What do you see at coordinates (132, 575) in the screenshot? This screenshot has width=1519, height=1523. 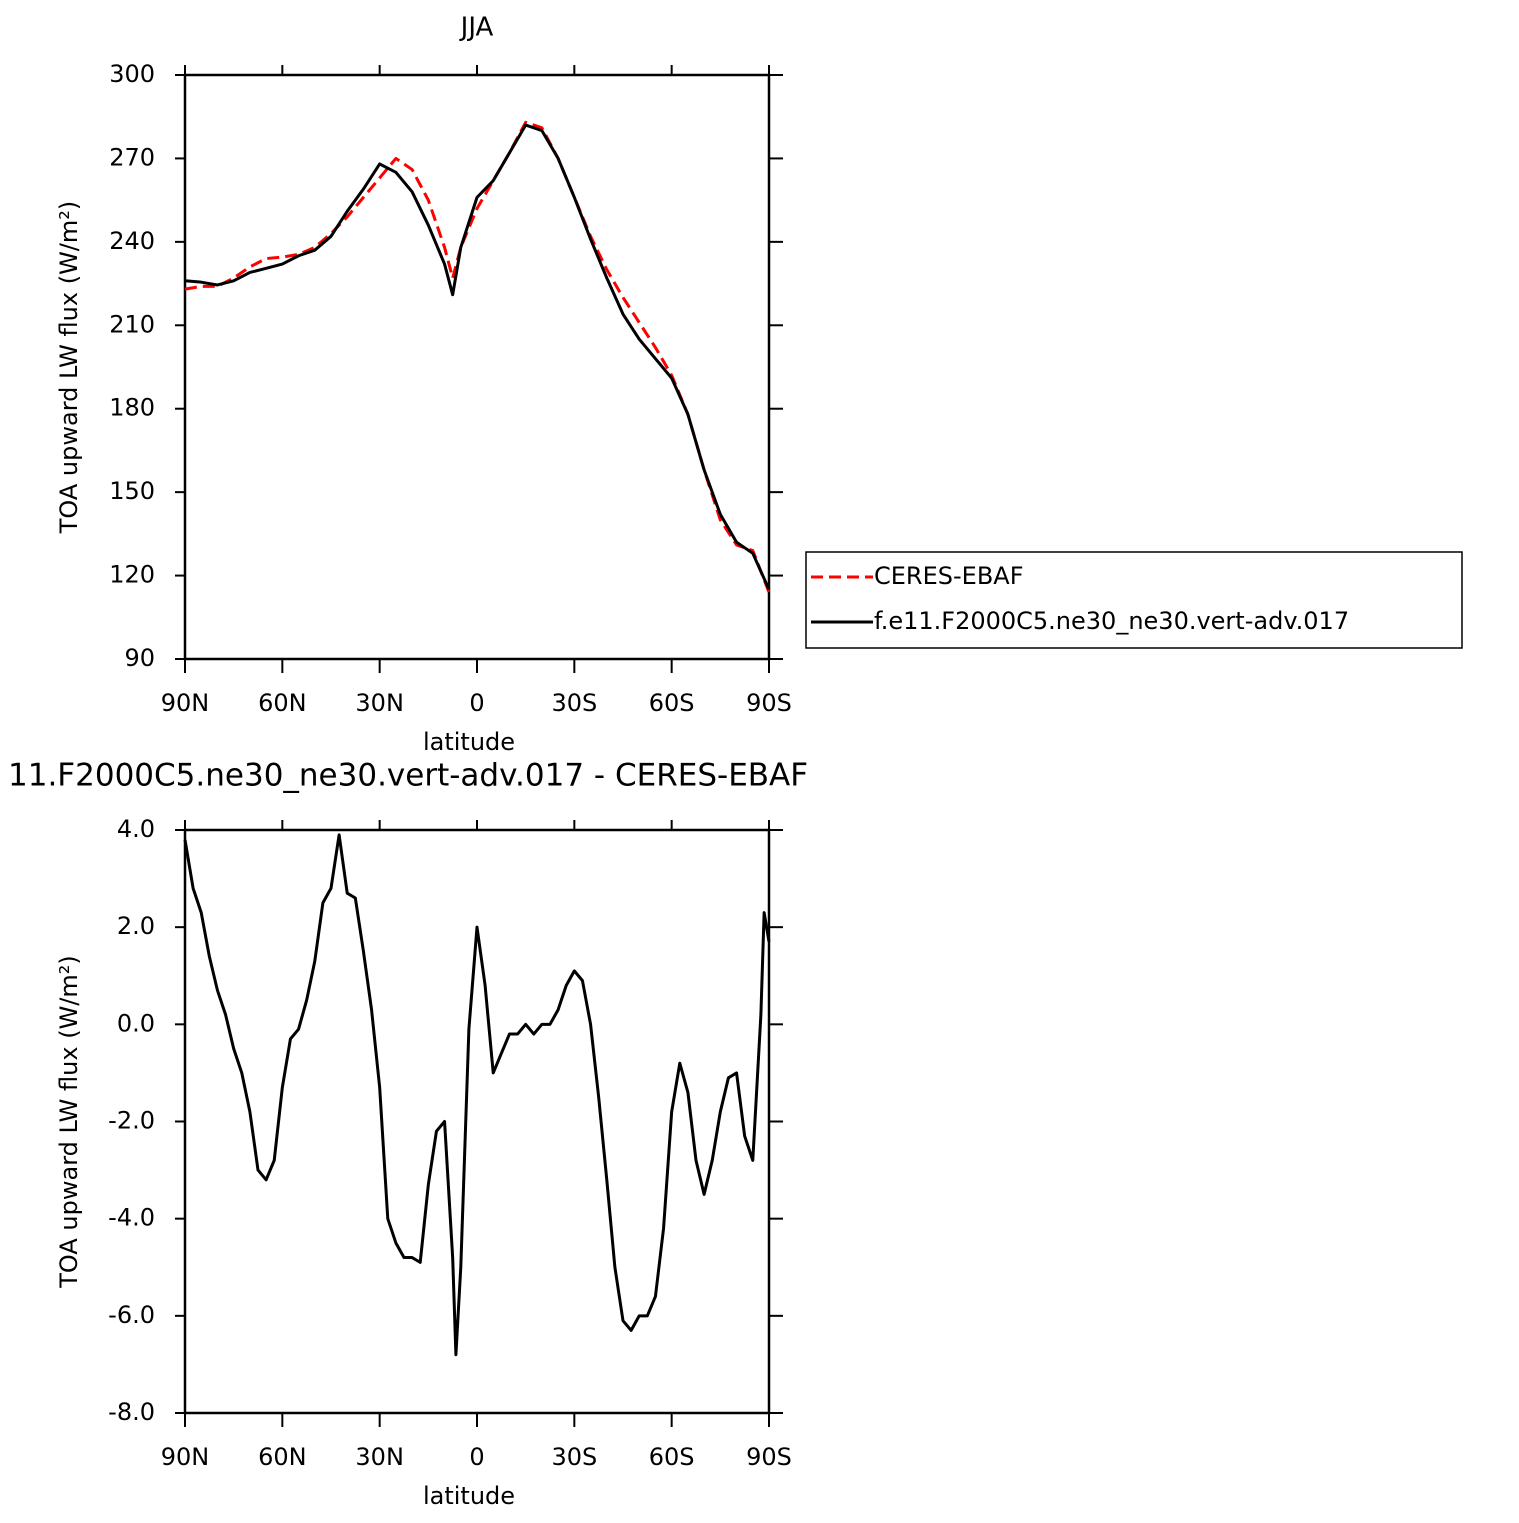 I see `y-tick-label: 120` at bounding box center [132, 575].